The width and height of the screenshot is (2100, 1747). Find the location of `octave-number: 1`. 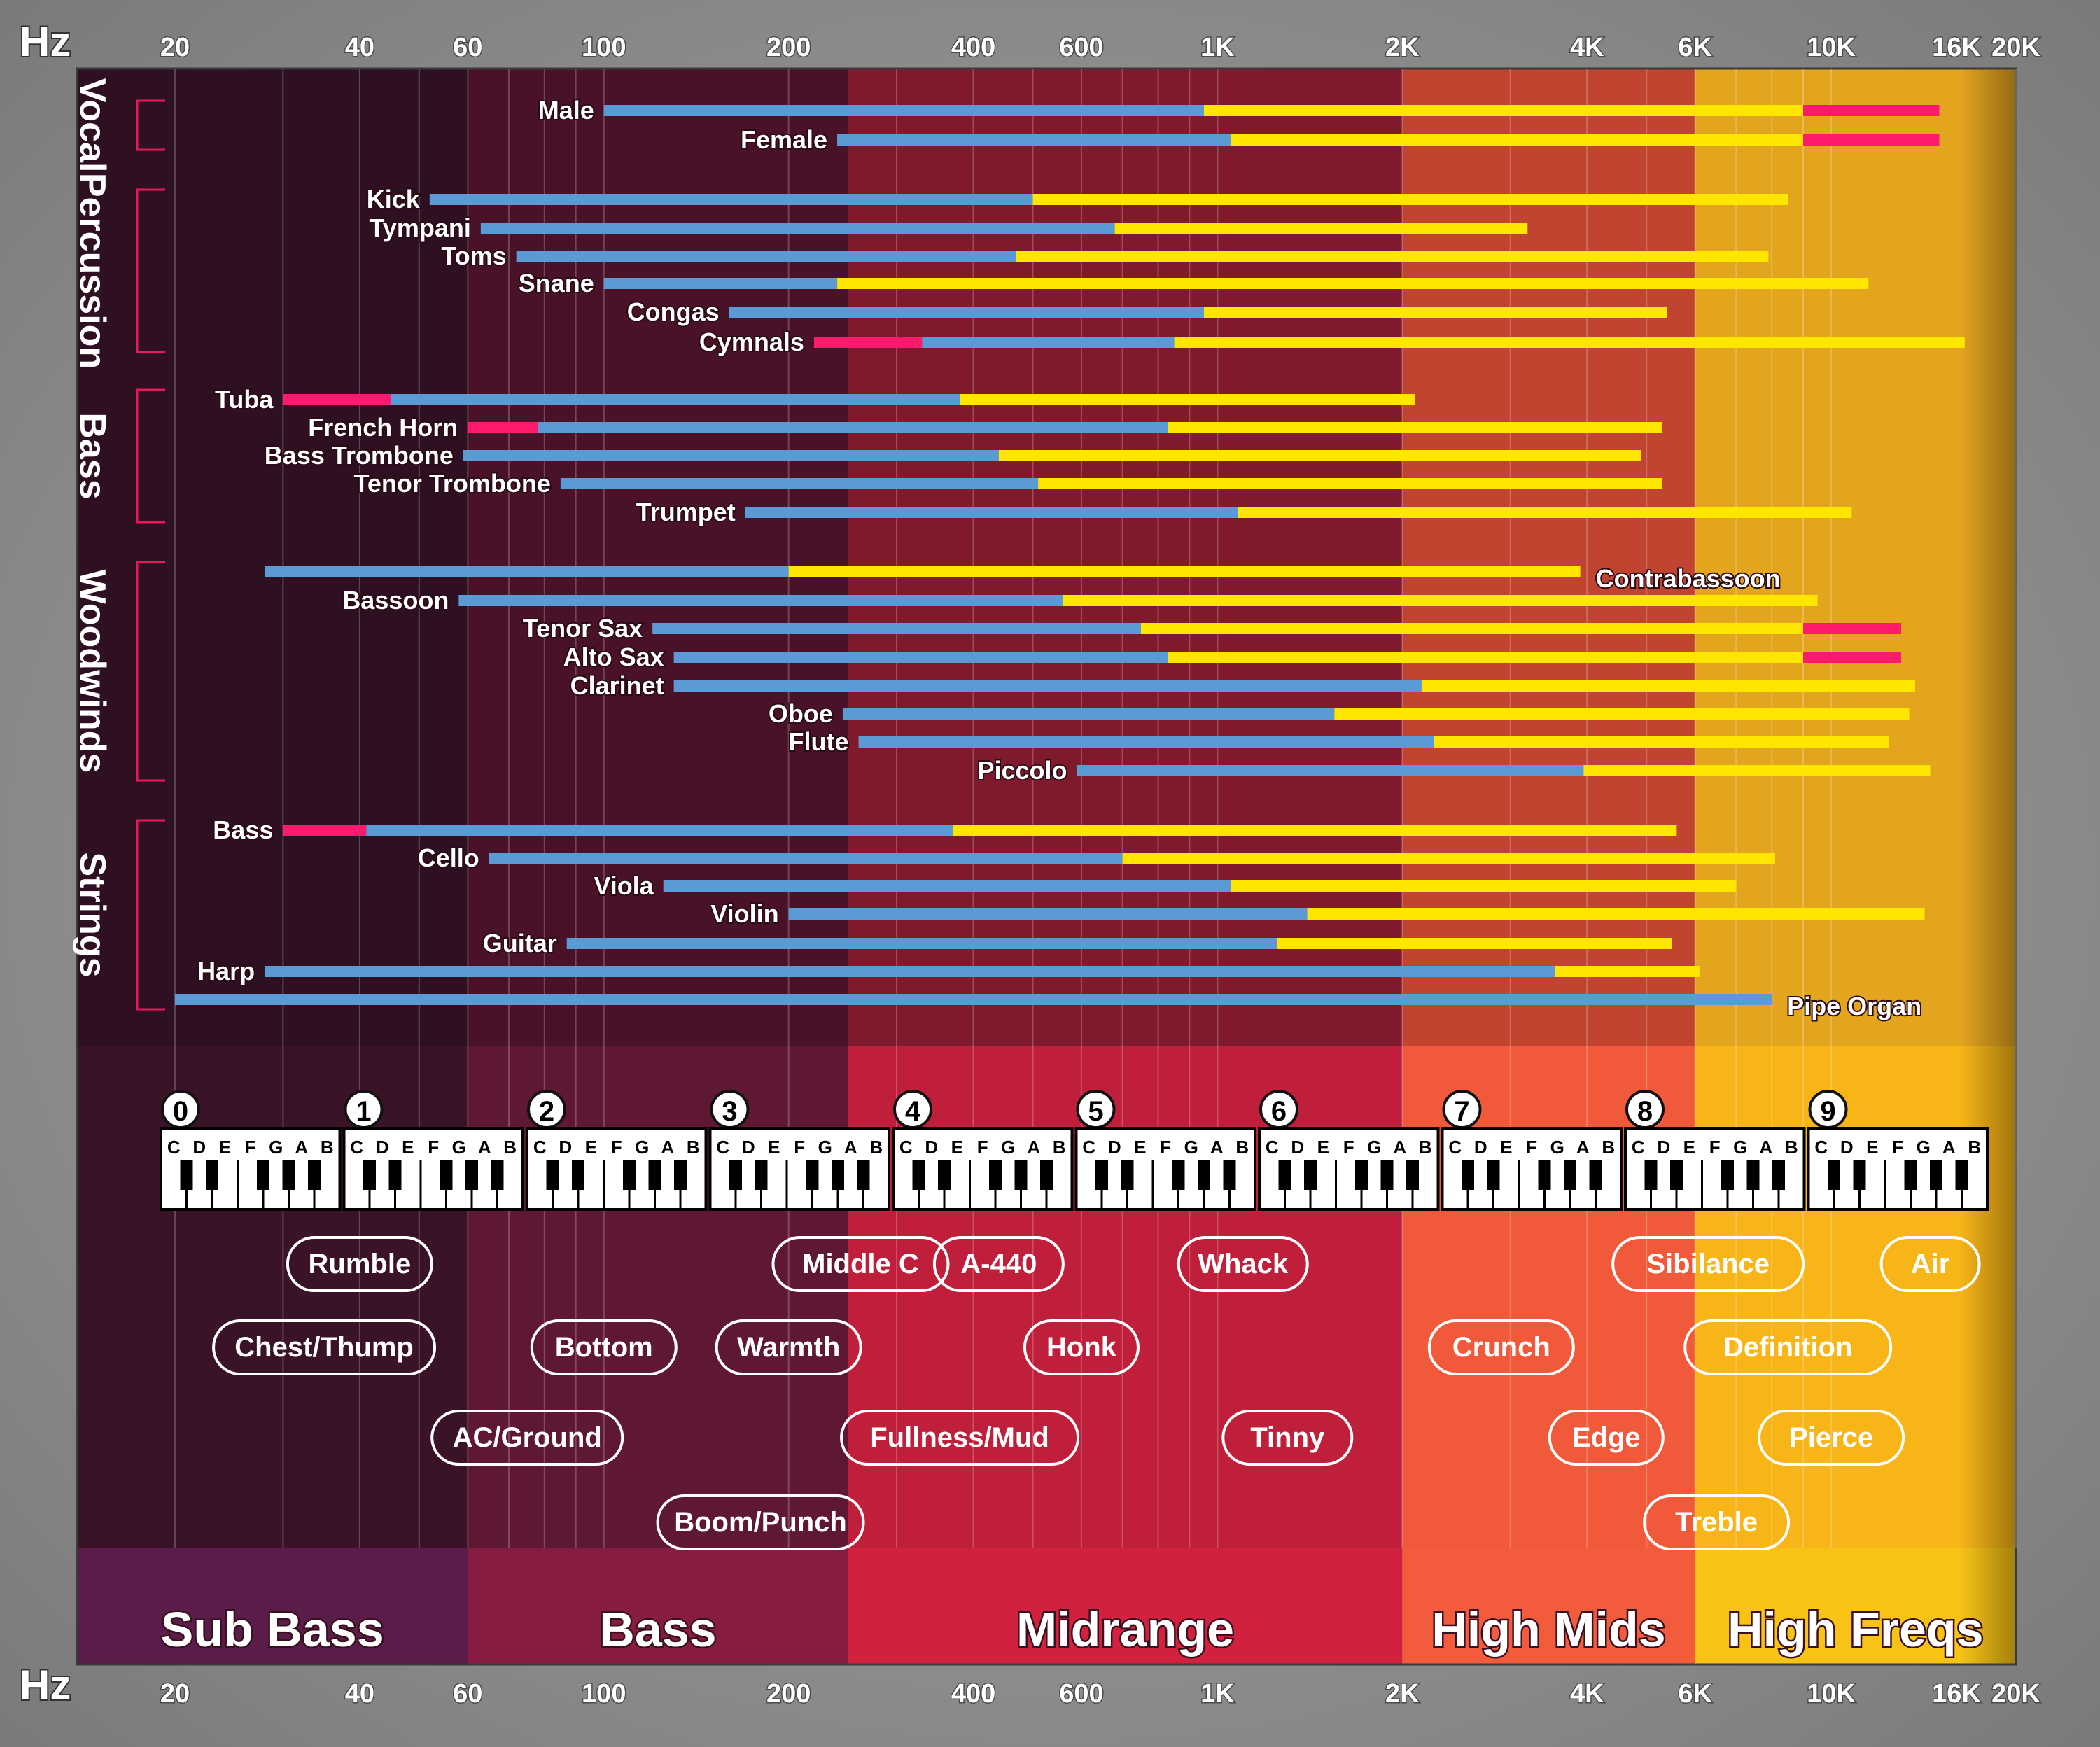

octave-number: 1 is located at coordinates (363, 1111).